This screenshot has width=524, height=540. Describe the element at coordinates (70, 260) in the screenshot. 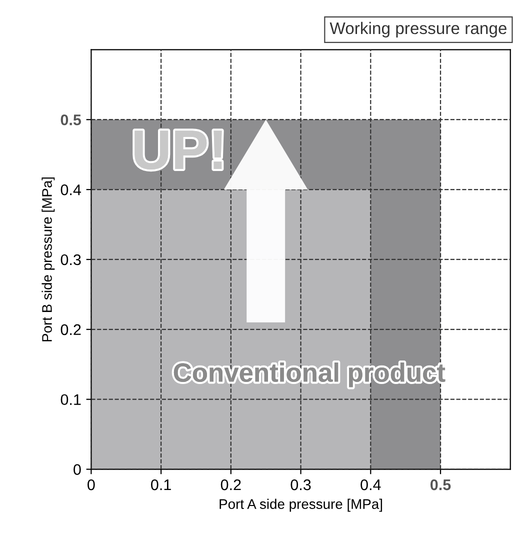

I see `y-tick-label: 0.3` at that location.